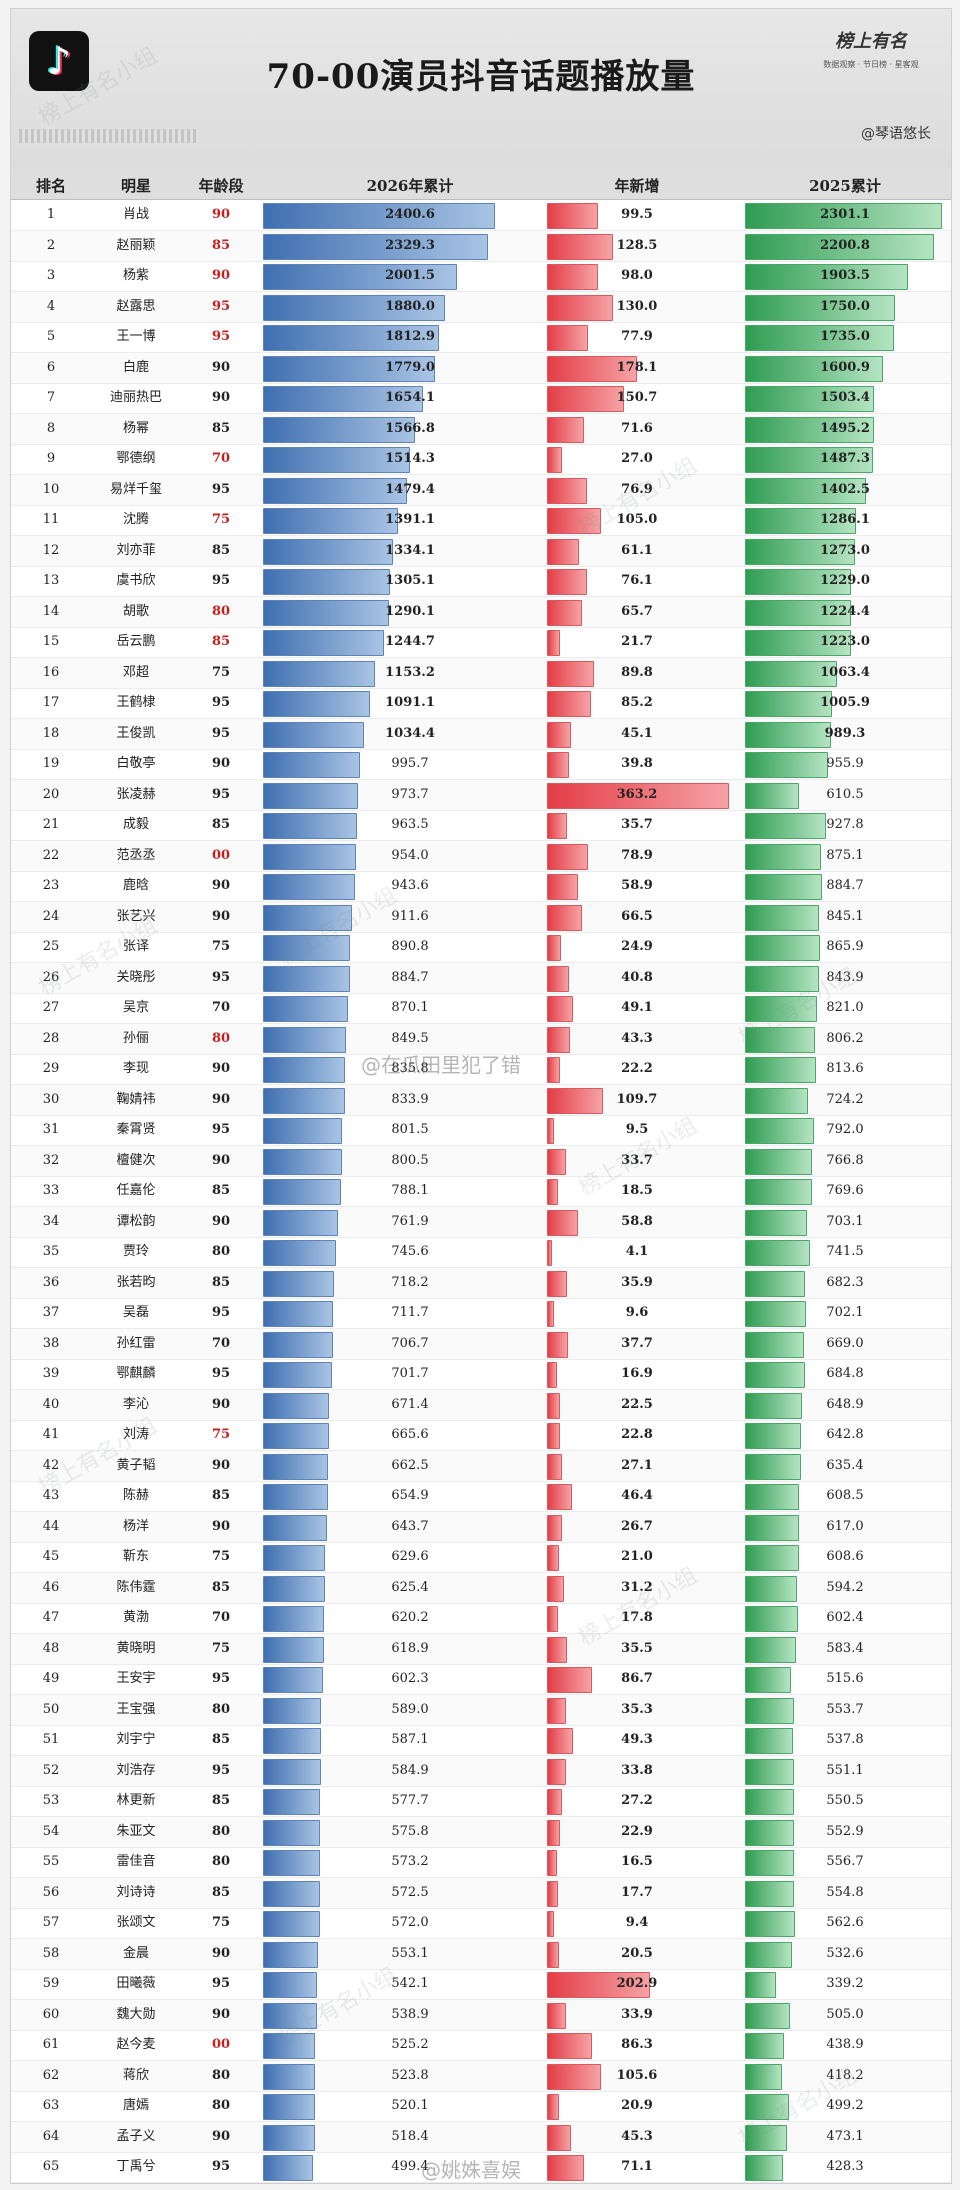  I want to click on value-2025: 550.5, so click(845, 1800).